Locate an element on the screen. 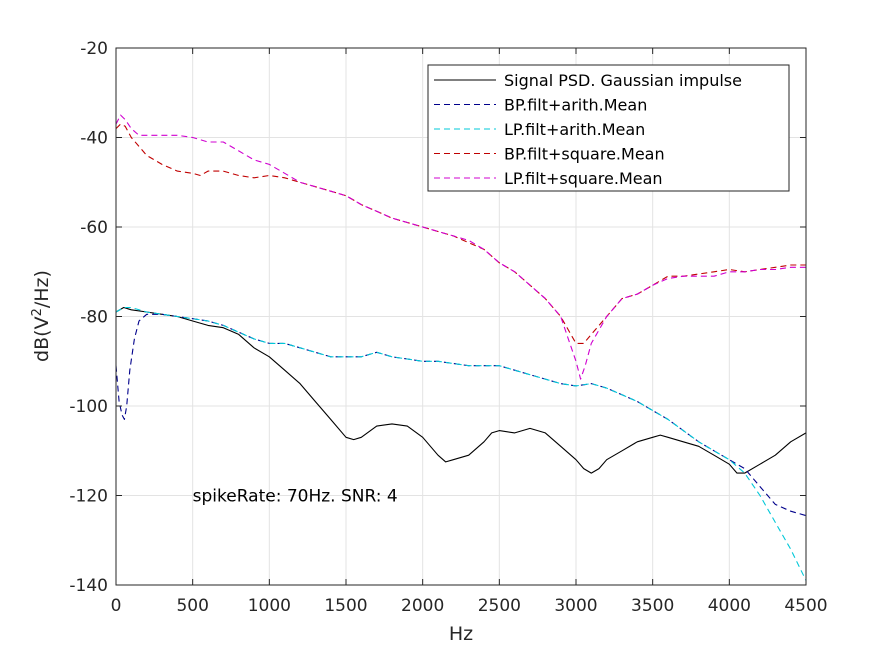  x-tick-label: 4000 is located at coordinates (729, 606).